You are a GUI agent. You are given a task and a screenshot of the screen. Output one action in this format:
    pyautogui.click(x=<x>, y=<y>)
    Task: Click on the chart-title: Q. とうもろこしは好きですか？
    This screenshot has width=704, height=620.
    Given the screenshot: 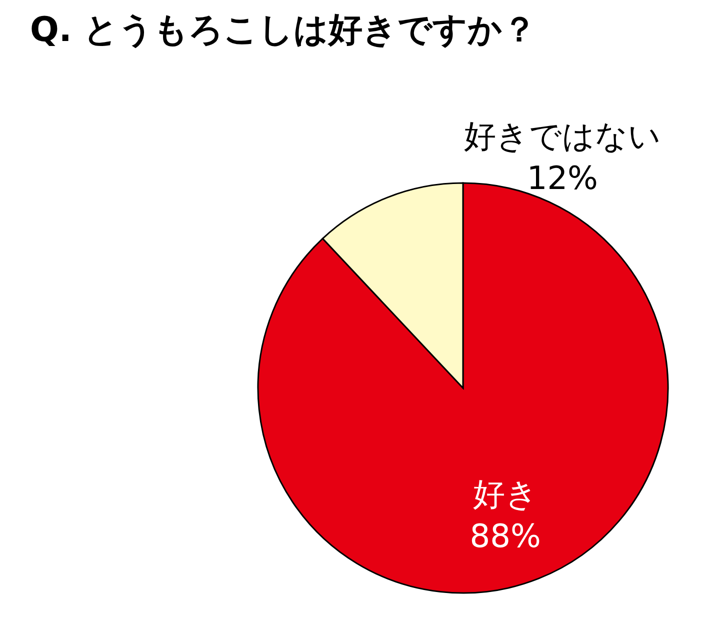 What is the action you would take?
    pyautogui.click(x=283, y=30)
    